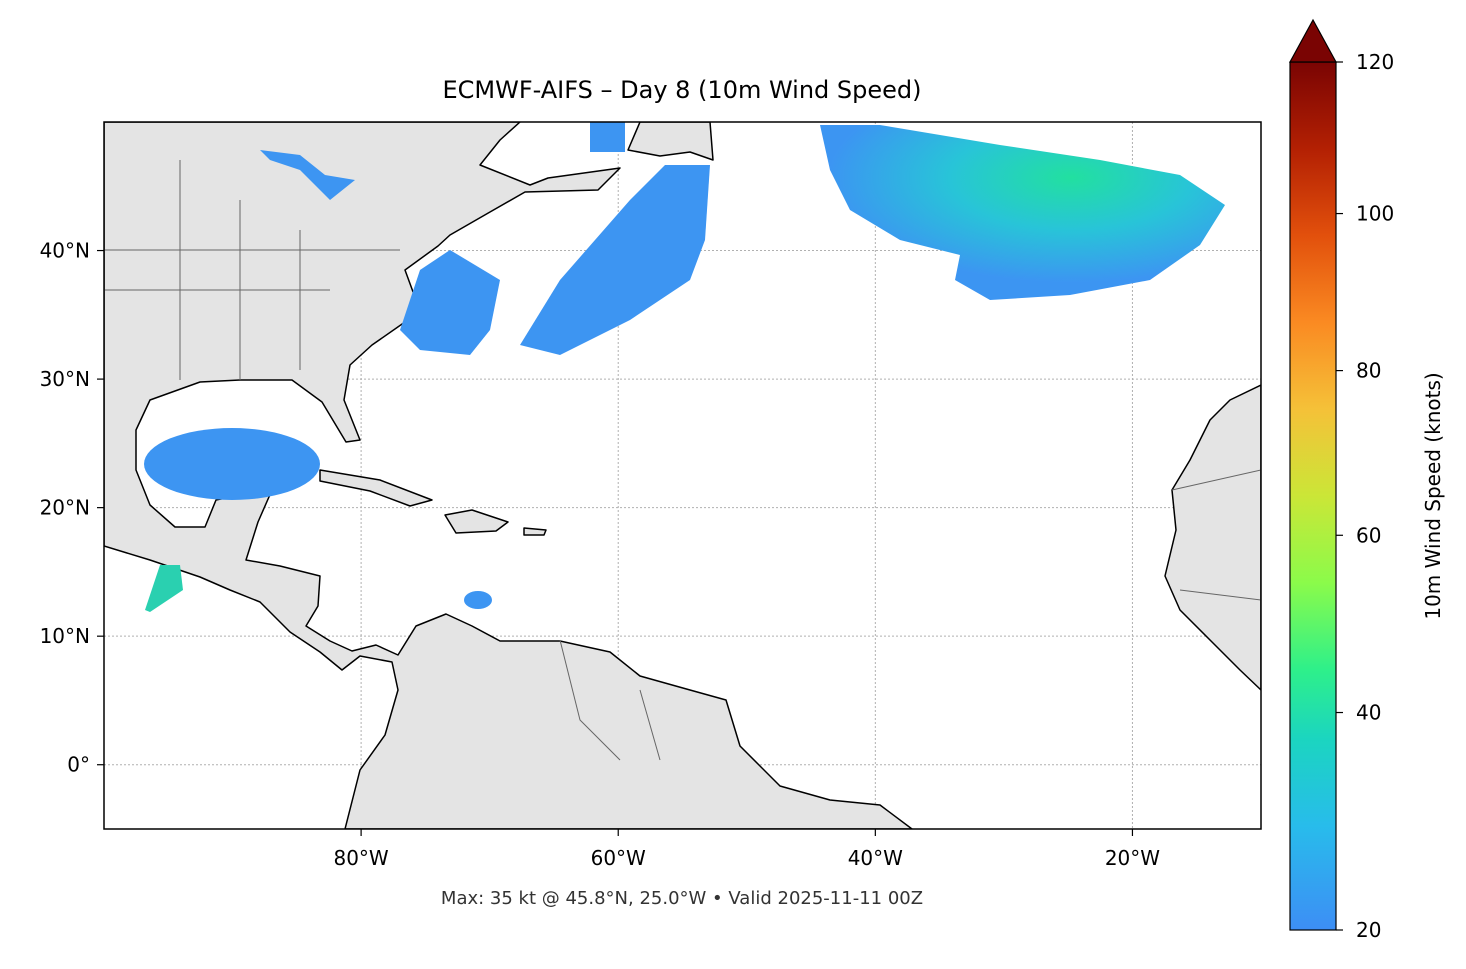 This screenshot has width=1466, height=969. What do you see at coordinates (1132, 858) in the screenshot?
I see `x-tick-label: 20°W` at bounding box center [1132, 858].